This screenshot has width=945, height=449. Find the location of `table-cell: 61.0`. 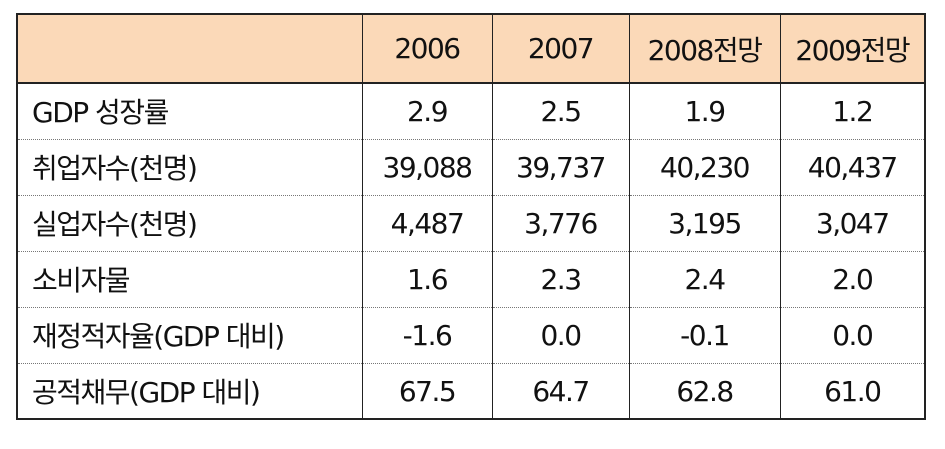

table-cell: 61.0 is located at coordinates (851, 391).